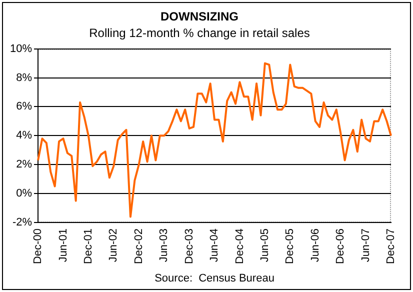 The width and height of the screenshot is (413, 292). What do you see at coordinates (214, 278) in the screenshot?
I see `source-note: Source: Census Bureau` at bounding box center [214, 278].